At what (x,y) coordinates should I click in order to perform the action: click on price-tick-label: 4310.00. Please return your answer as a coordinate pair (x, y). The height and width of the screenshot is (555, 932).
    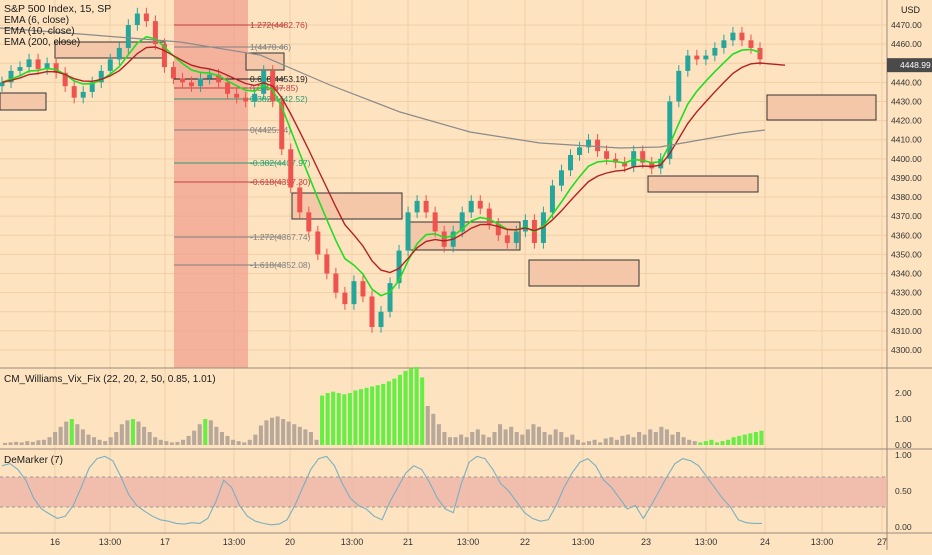
    Looking at the image, I should click on (906, 331).